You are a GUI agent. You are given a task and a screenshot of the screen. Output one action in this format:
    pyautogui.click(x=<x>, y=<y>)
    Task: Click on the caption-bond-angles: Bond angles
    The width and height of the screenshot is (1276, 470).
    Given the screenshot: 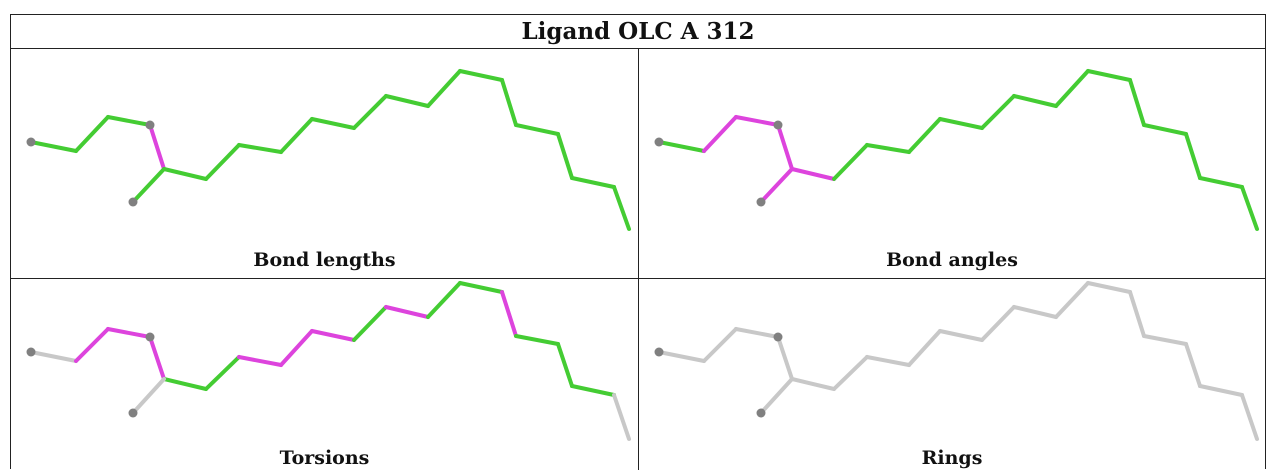 What is the action you would take?
    pyautogui.click(x=952, y=260)
    